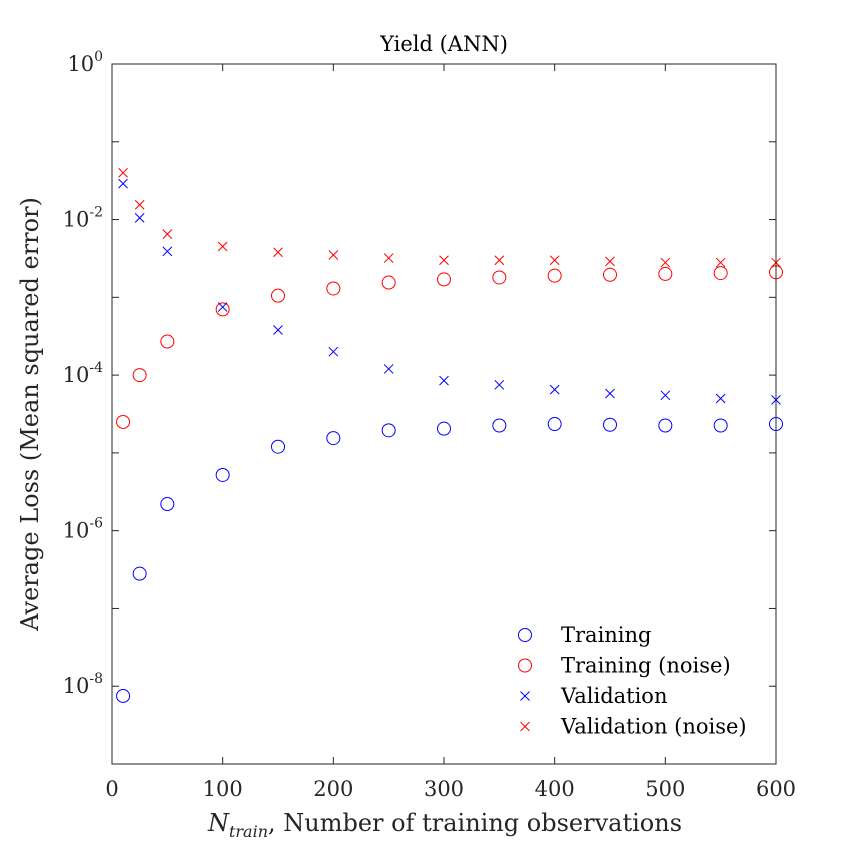  I want to click on chart-title: Yield (ANN), so click(443, 44).